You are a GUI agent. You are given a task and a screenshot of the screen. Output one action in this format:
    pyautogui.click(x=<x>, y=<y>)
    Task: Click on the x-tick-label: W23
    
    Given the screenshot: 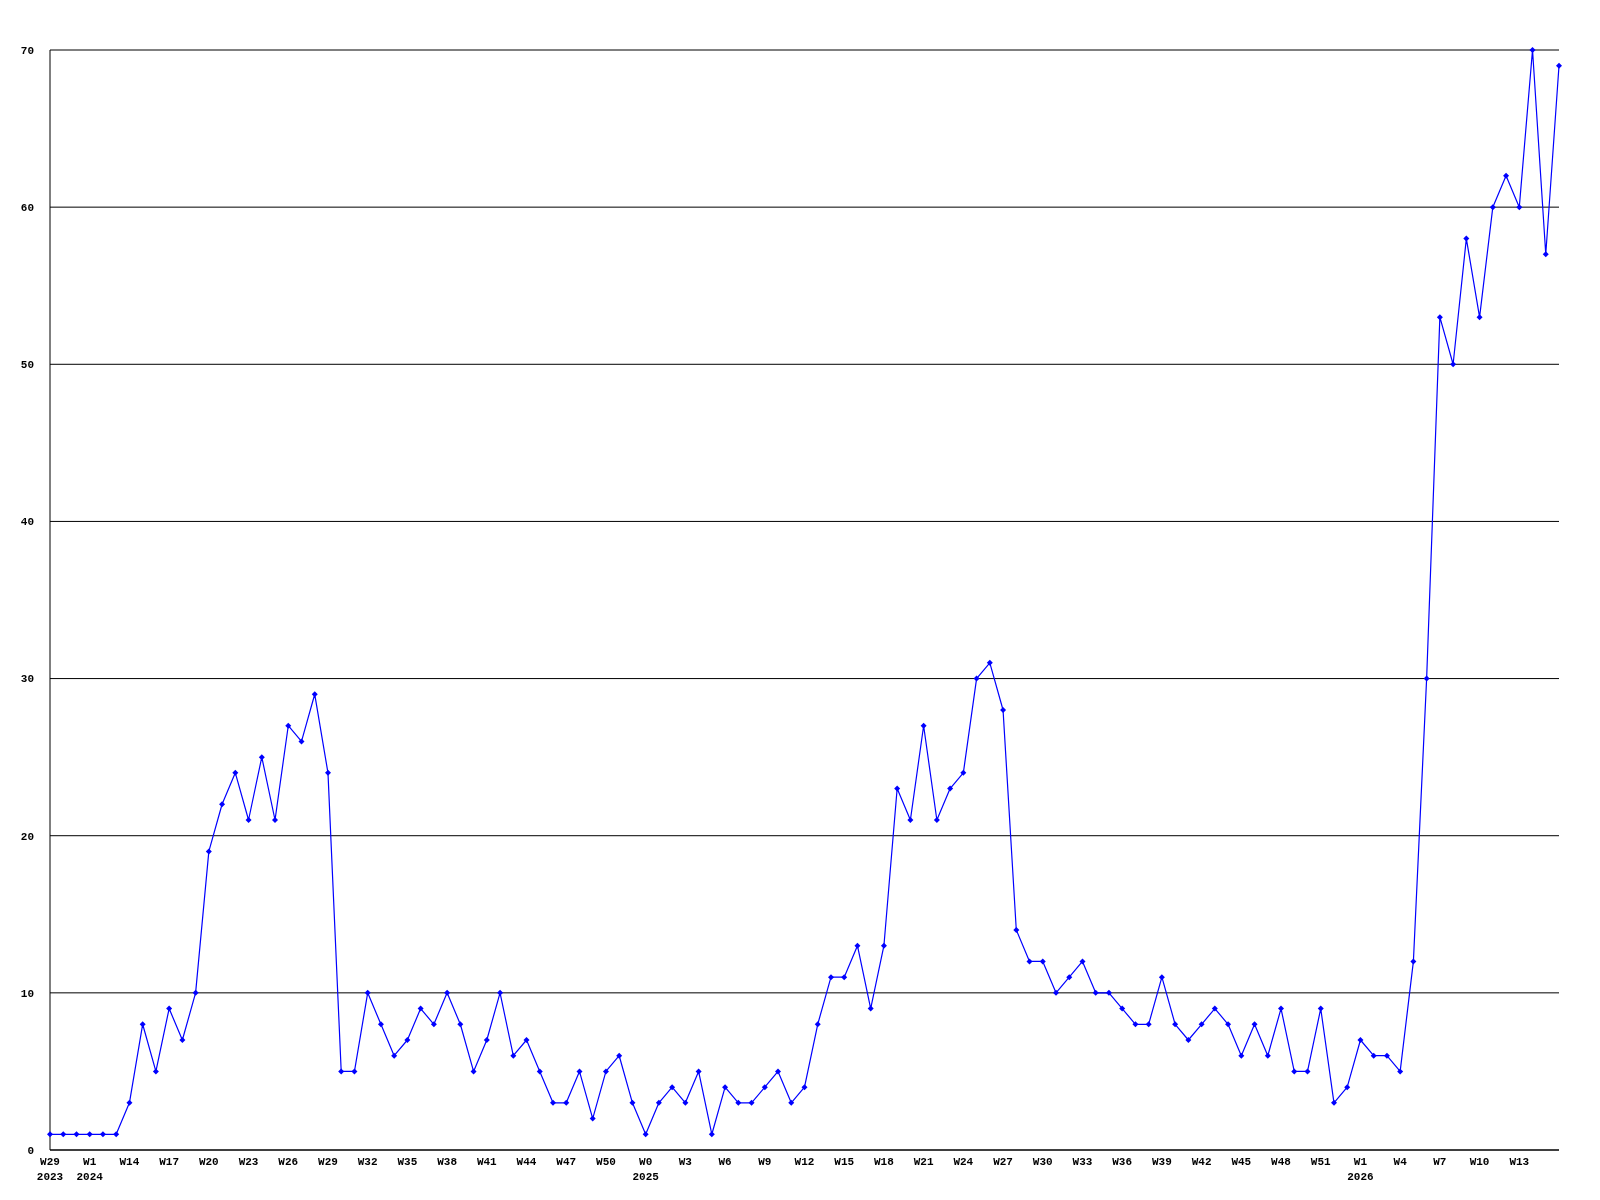 What is the action you would take?
    pyautogui.click(x=248, y=1162)
    